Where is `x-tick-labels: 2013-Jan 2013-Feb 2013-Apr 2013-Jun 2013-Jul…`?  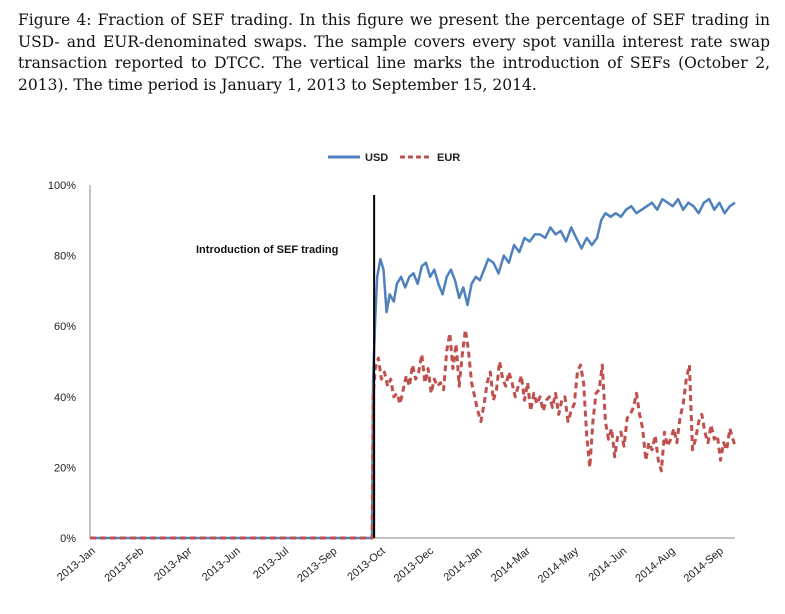 x-tick-labels: 2013-Jan 2013-Feb 2013-Apr 2013-Jun 2013-Jul… is located at coordinates (390, 565).